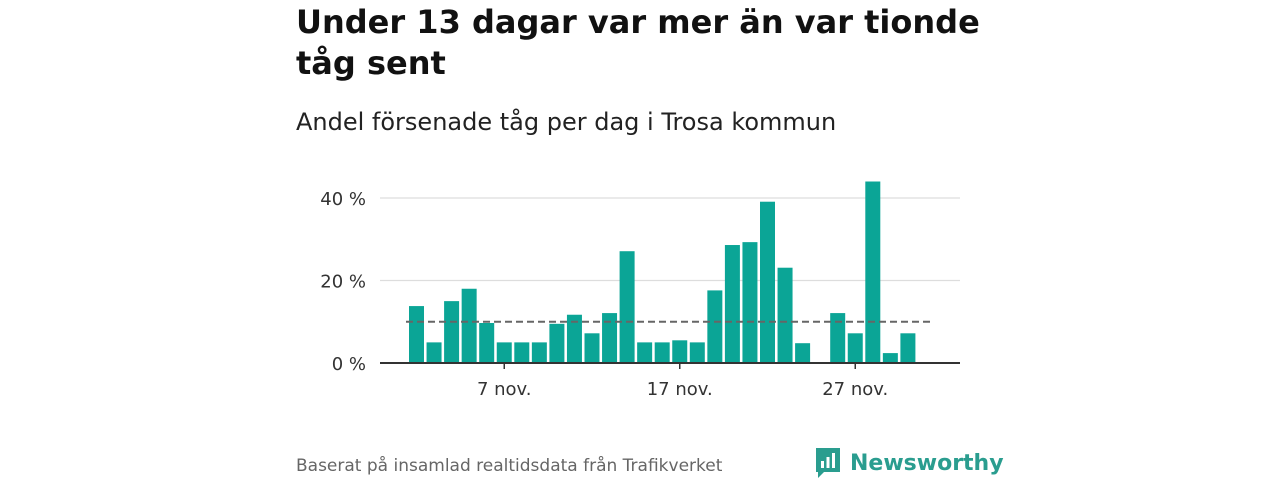  I want to click on brand-name: Newsworthy, so click(927, 463).